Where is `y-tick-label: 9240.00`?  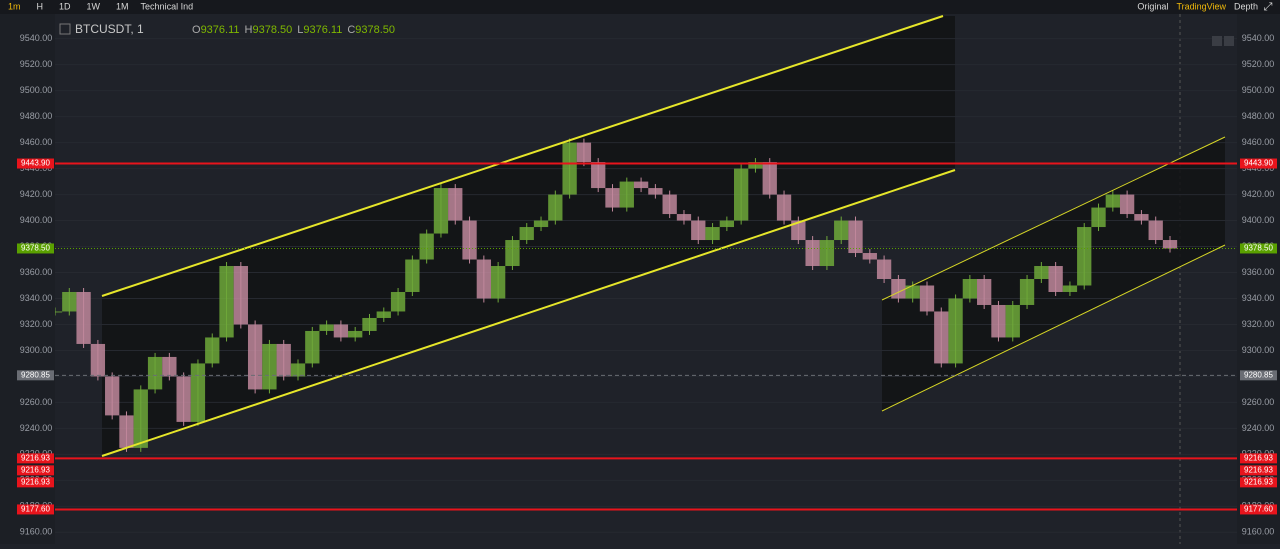 y-tick-label: 9240.00 is located at coordinates (36, 428).